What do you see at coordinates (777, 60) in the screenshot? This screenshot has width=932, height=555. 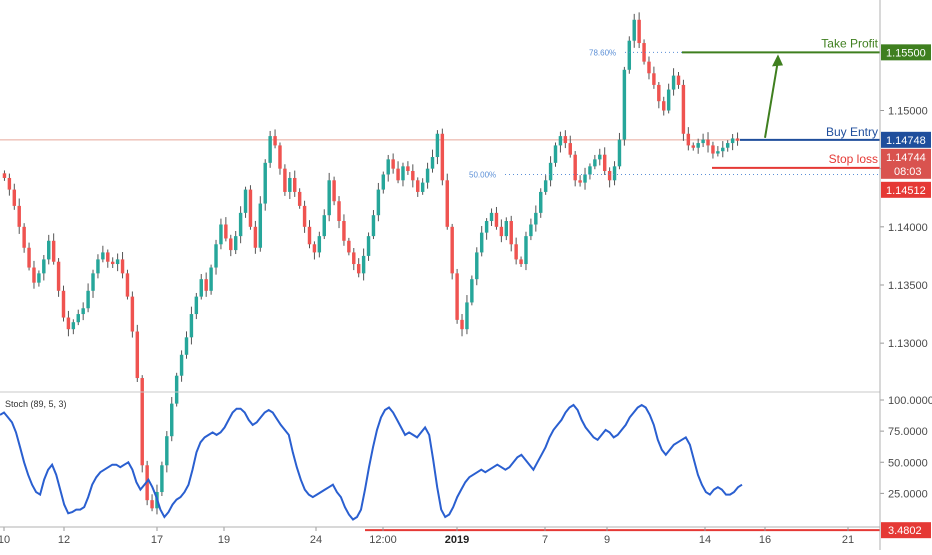 I see `target-arrow-head` at bounding box center [777, 60].